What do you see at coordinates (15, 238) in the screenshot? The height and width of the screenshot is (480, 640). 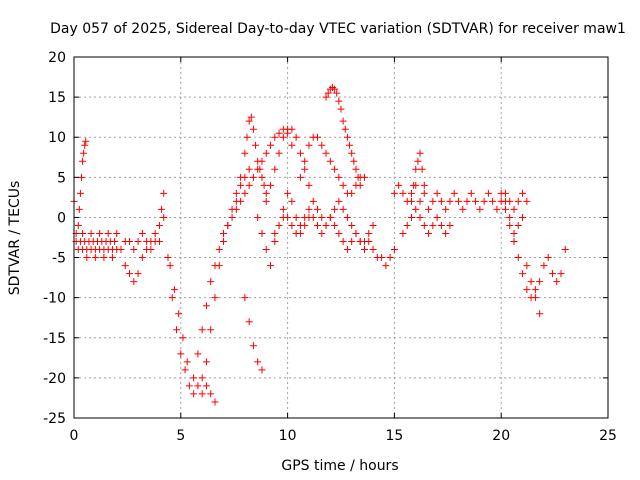 I see `y-axis-label: SDTVAR / TECUs` at bounding box center [15, 238].